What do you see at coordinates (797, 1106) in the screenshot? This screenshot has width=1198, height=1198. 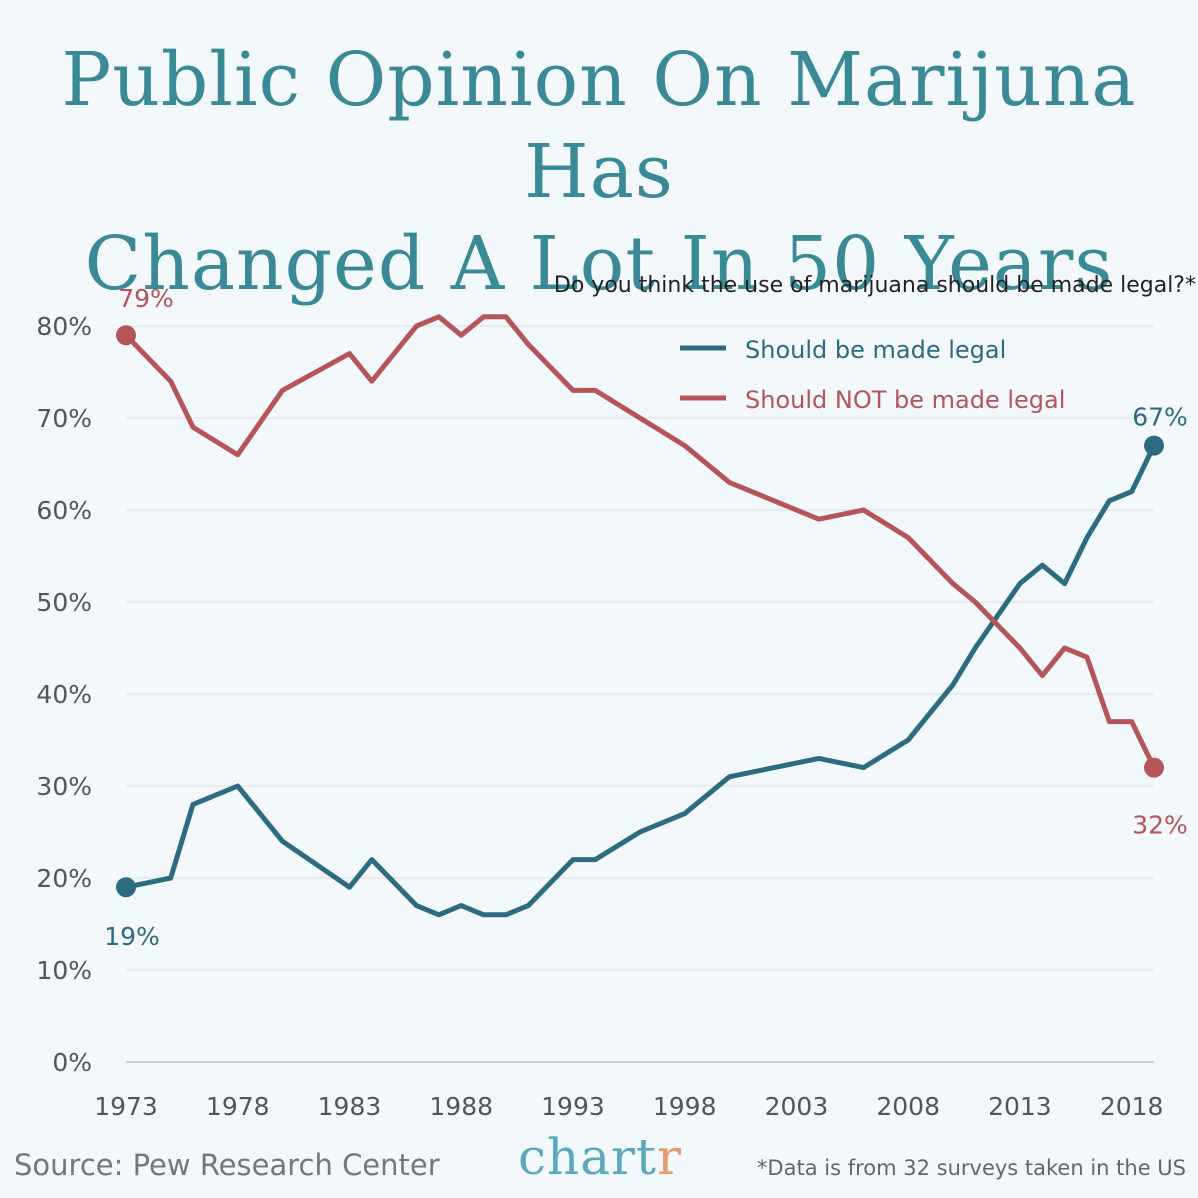 I see `x-tick-label: 2003` at bounding box center [797, 1106].